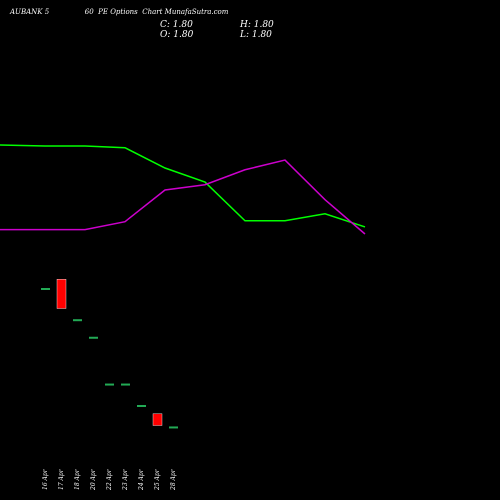  I want to click on x-tick-label: 20 Apr, so click(93, 479).